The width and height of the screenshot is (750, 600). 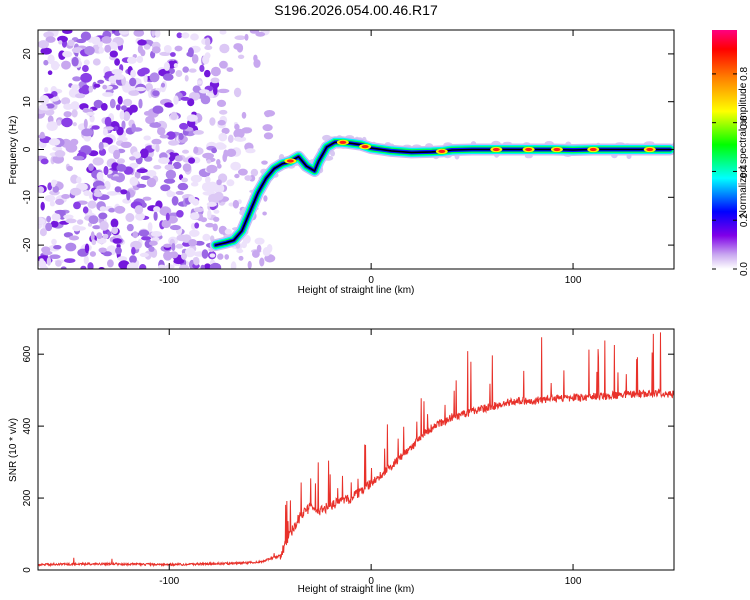 I want to click on spectrogram-ridge, so click(x=441, y=193).